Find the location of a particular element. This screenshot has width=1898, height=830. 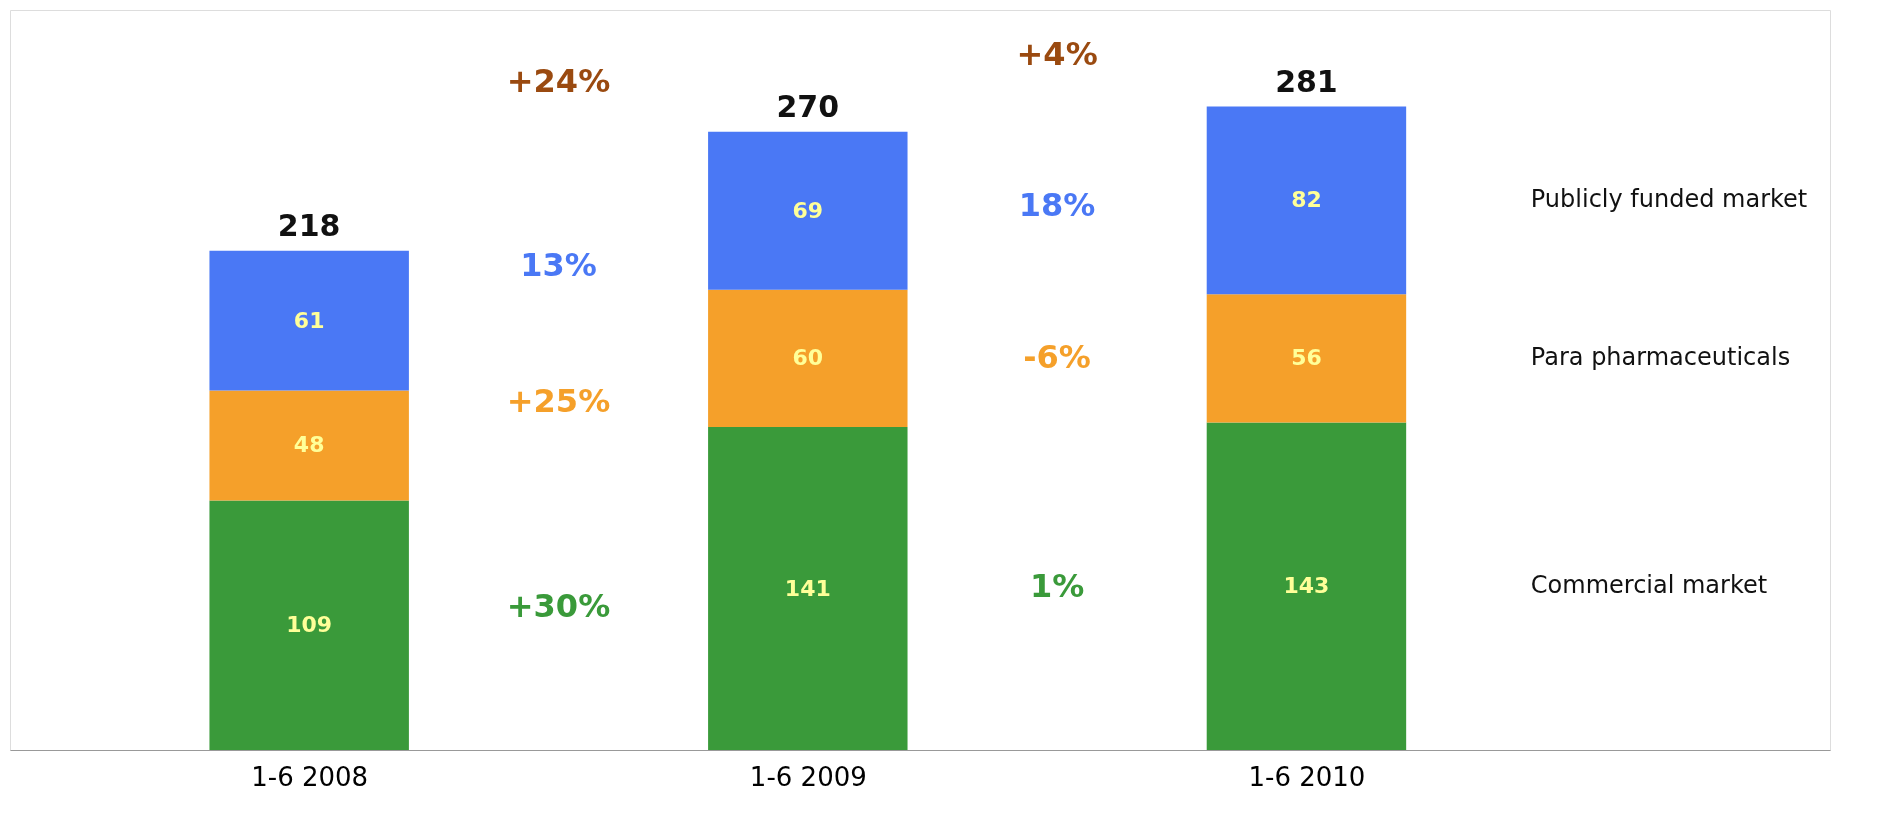

annotation: 1% is located at coordinates (1057, 586).